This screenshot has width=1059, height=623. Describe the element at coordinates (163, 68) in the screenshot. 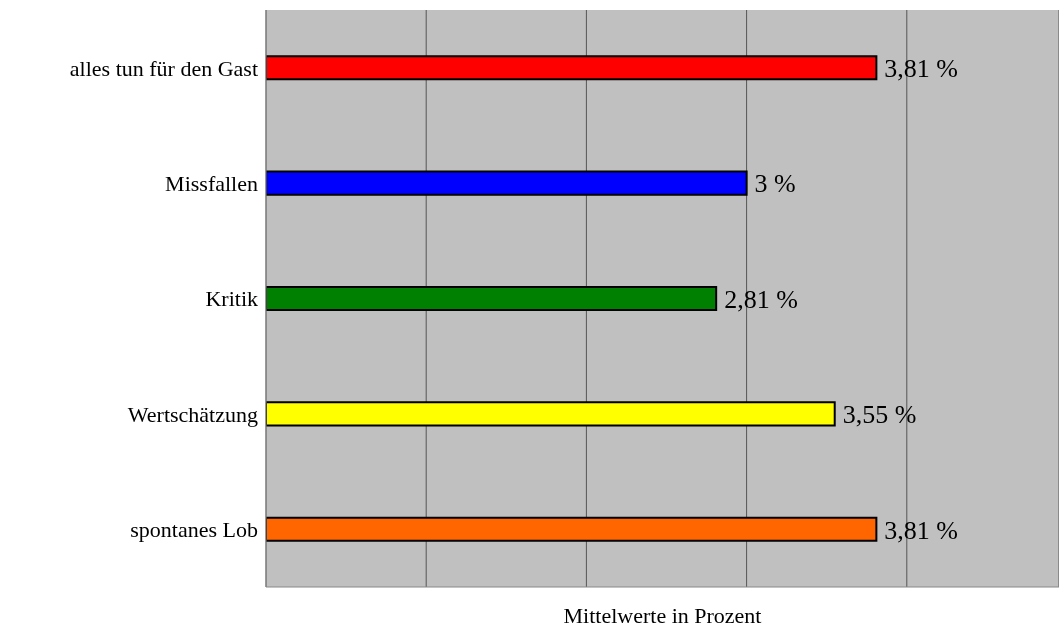

I see `y-tick-label: alles tun für den Gast` at that location.